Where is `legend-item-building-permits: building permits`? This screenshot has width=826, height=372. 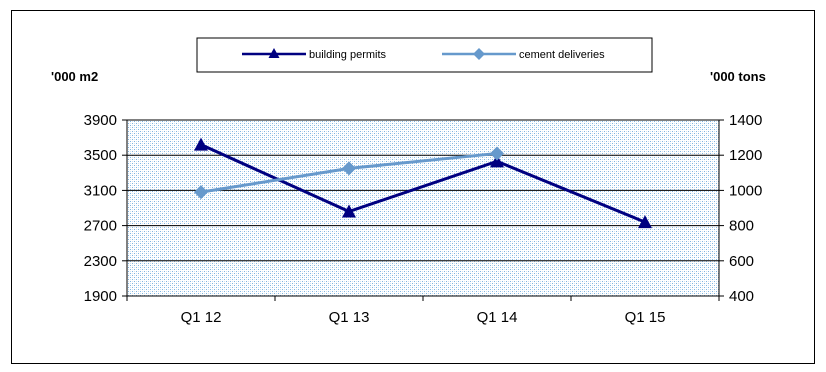 legend-item-building-permits: building permits is located at coordinates (314, 54).